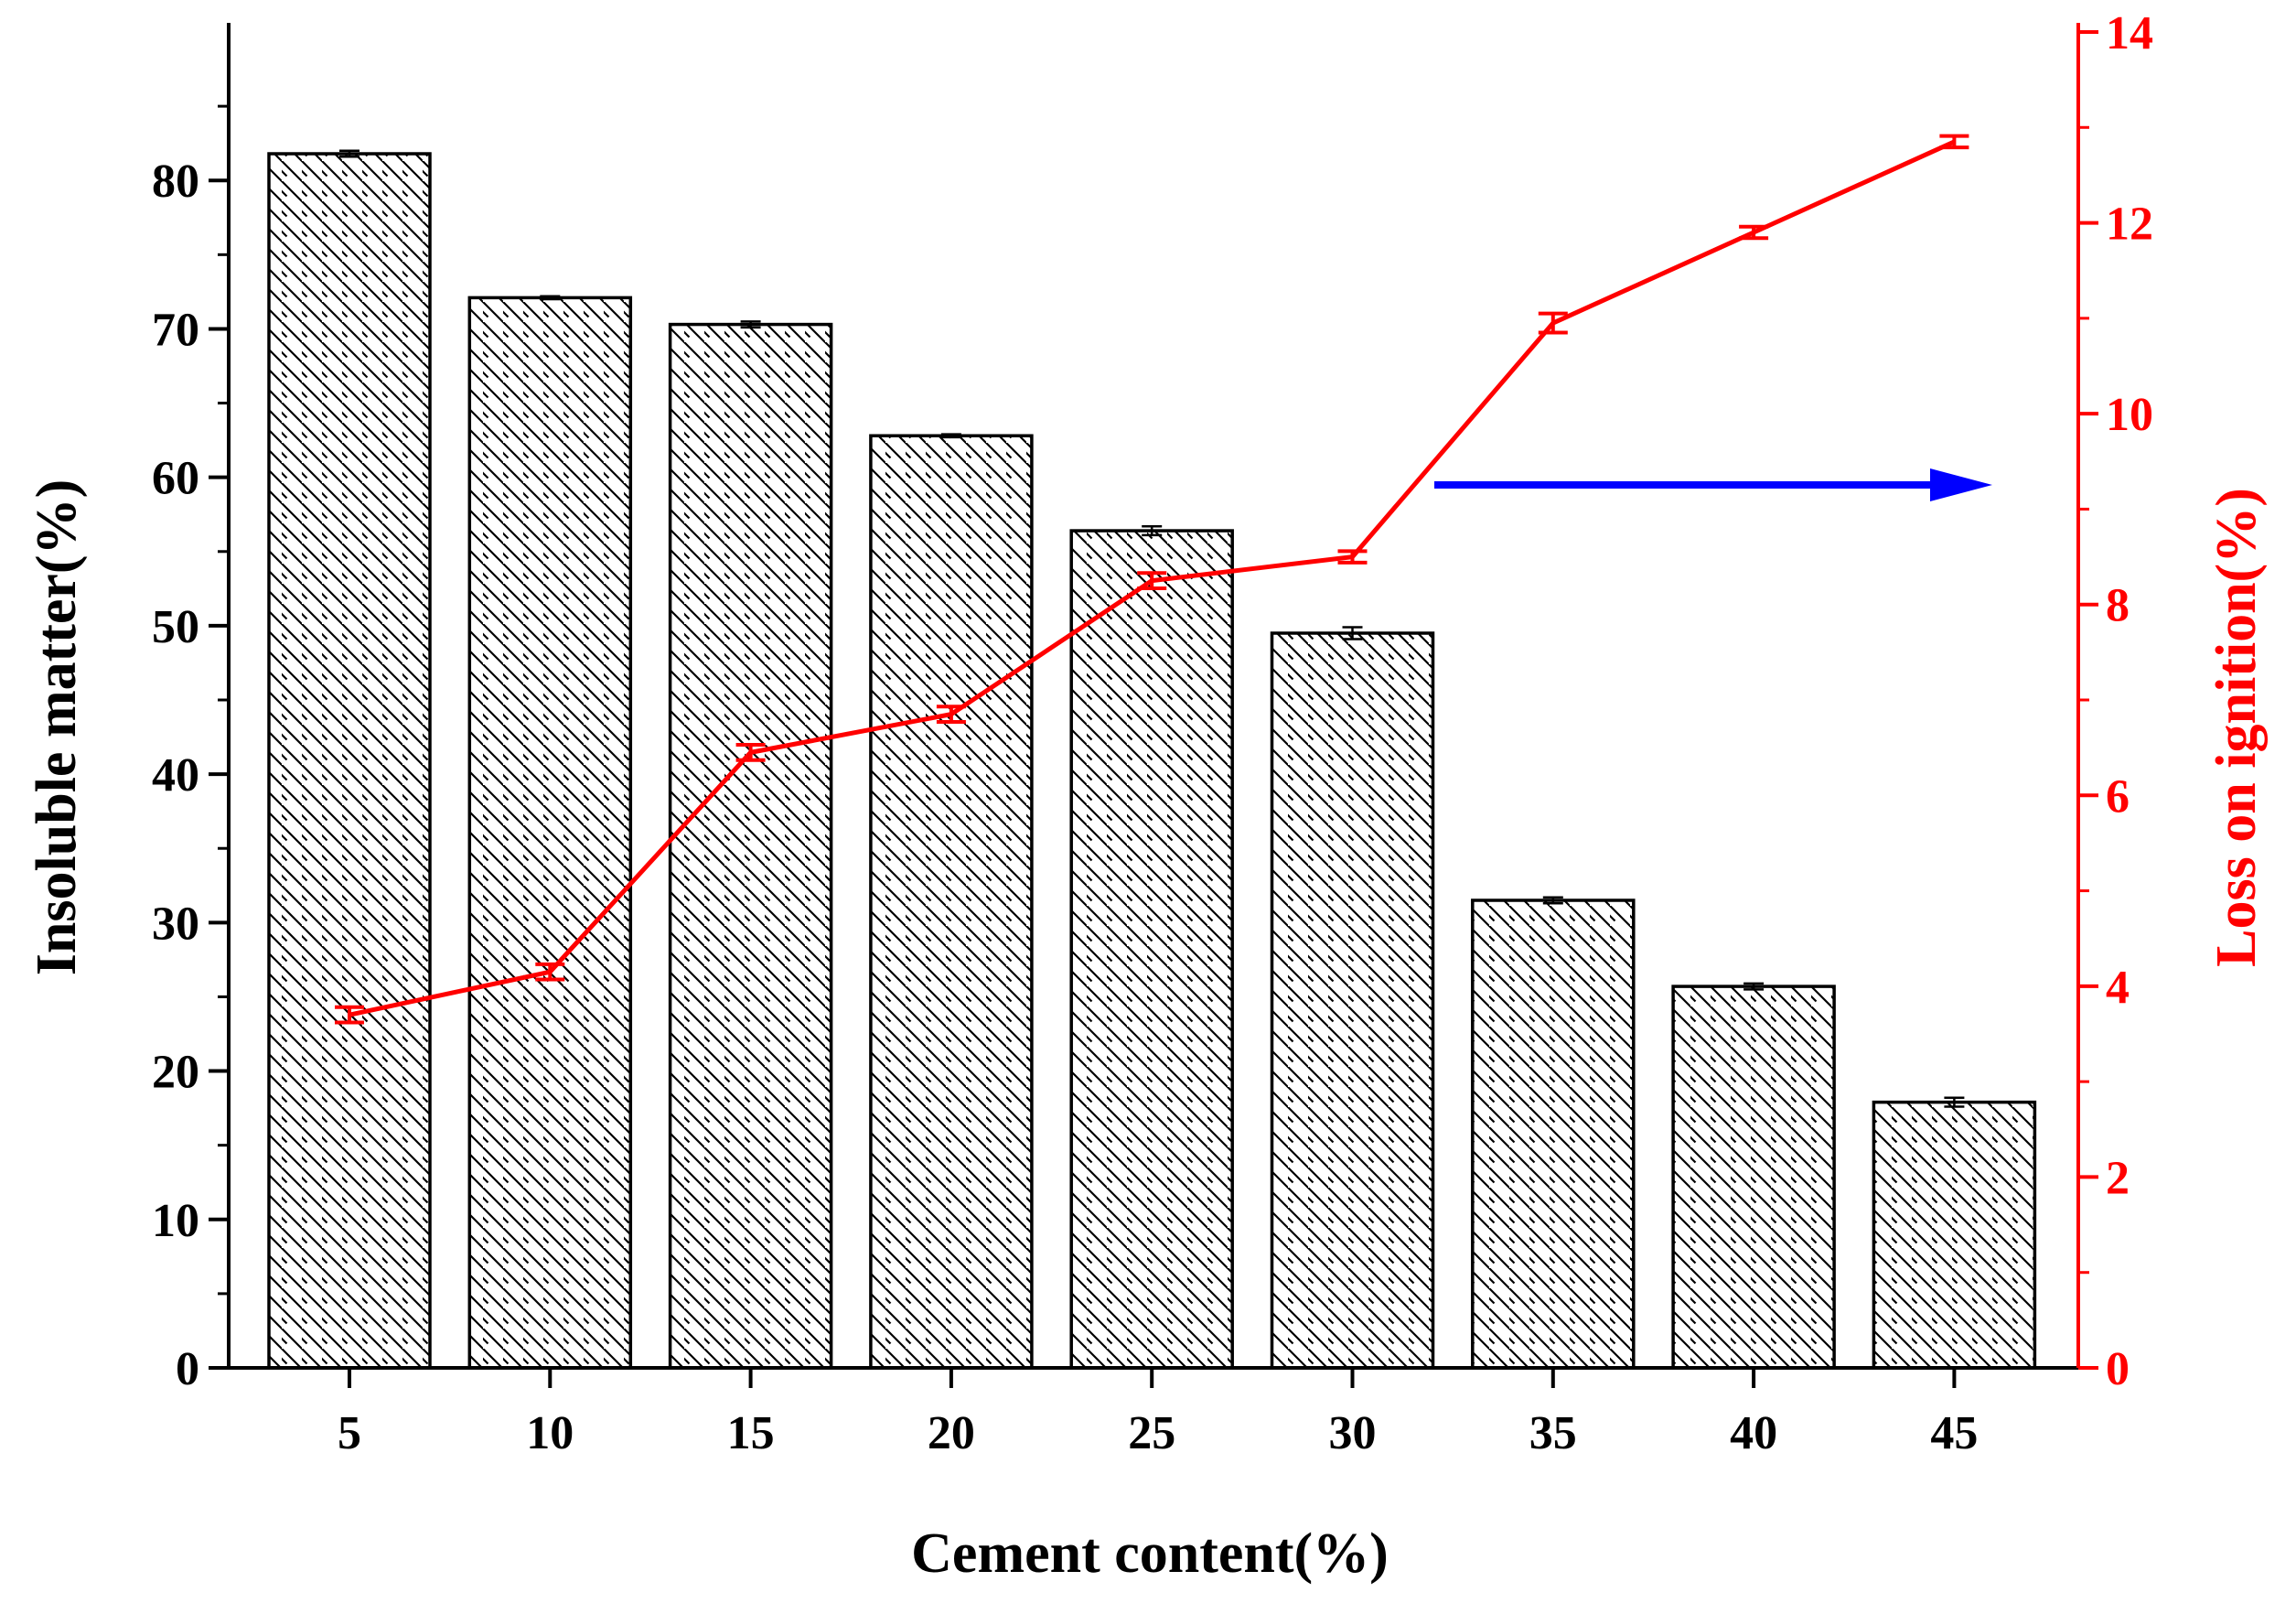  Describe the element at coordinates (2236, 727) in the screenshot. I see `y2-axis-title: Loss on ignition(%)` at that location.